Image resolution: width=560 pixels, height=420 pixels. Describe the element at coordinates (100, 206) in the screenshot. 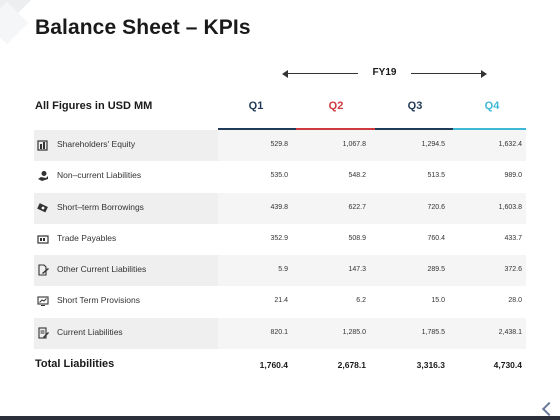

I see `row-label: Short–term Borrowings` at that location.